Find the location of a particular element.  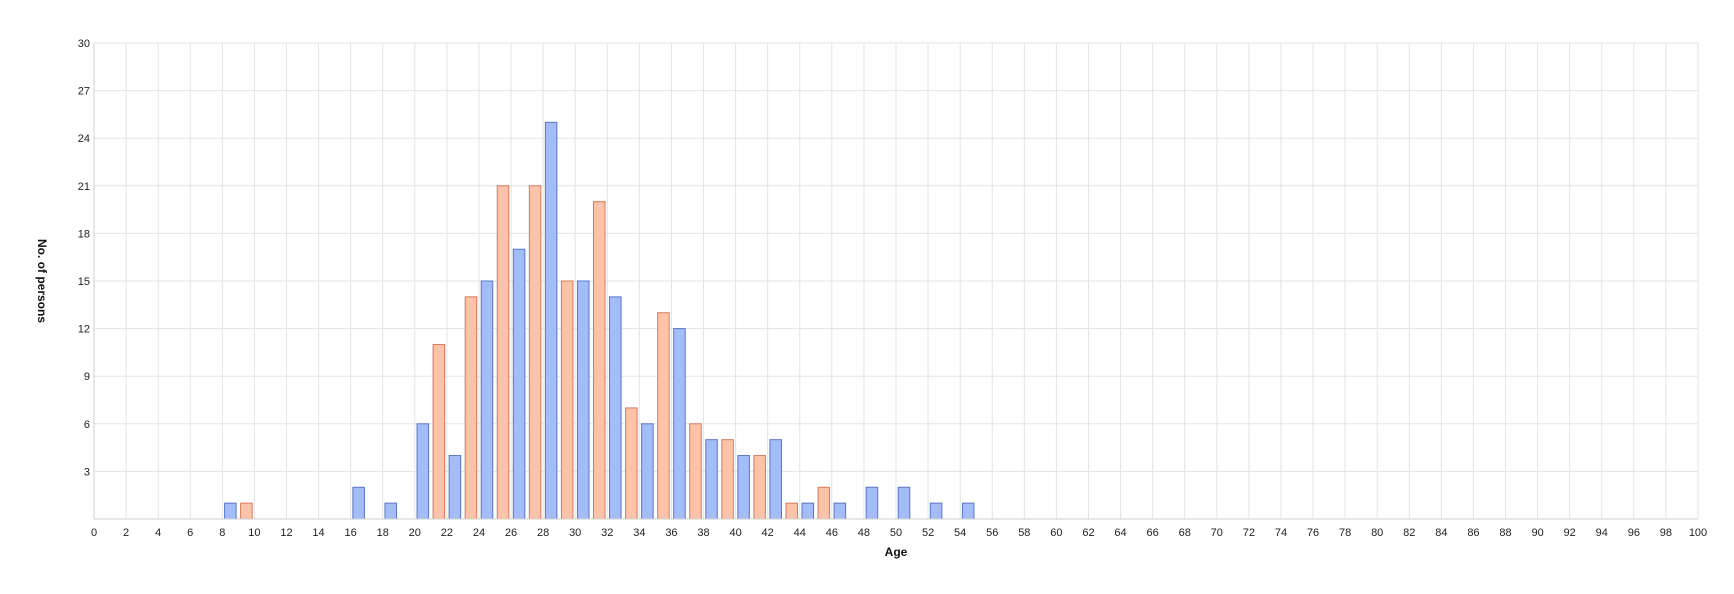

x-tick-label: 46 is located at coordinates (832, 533).